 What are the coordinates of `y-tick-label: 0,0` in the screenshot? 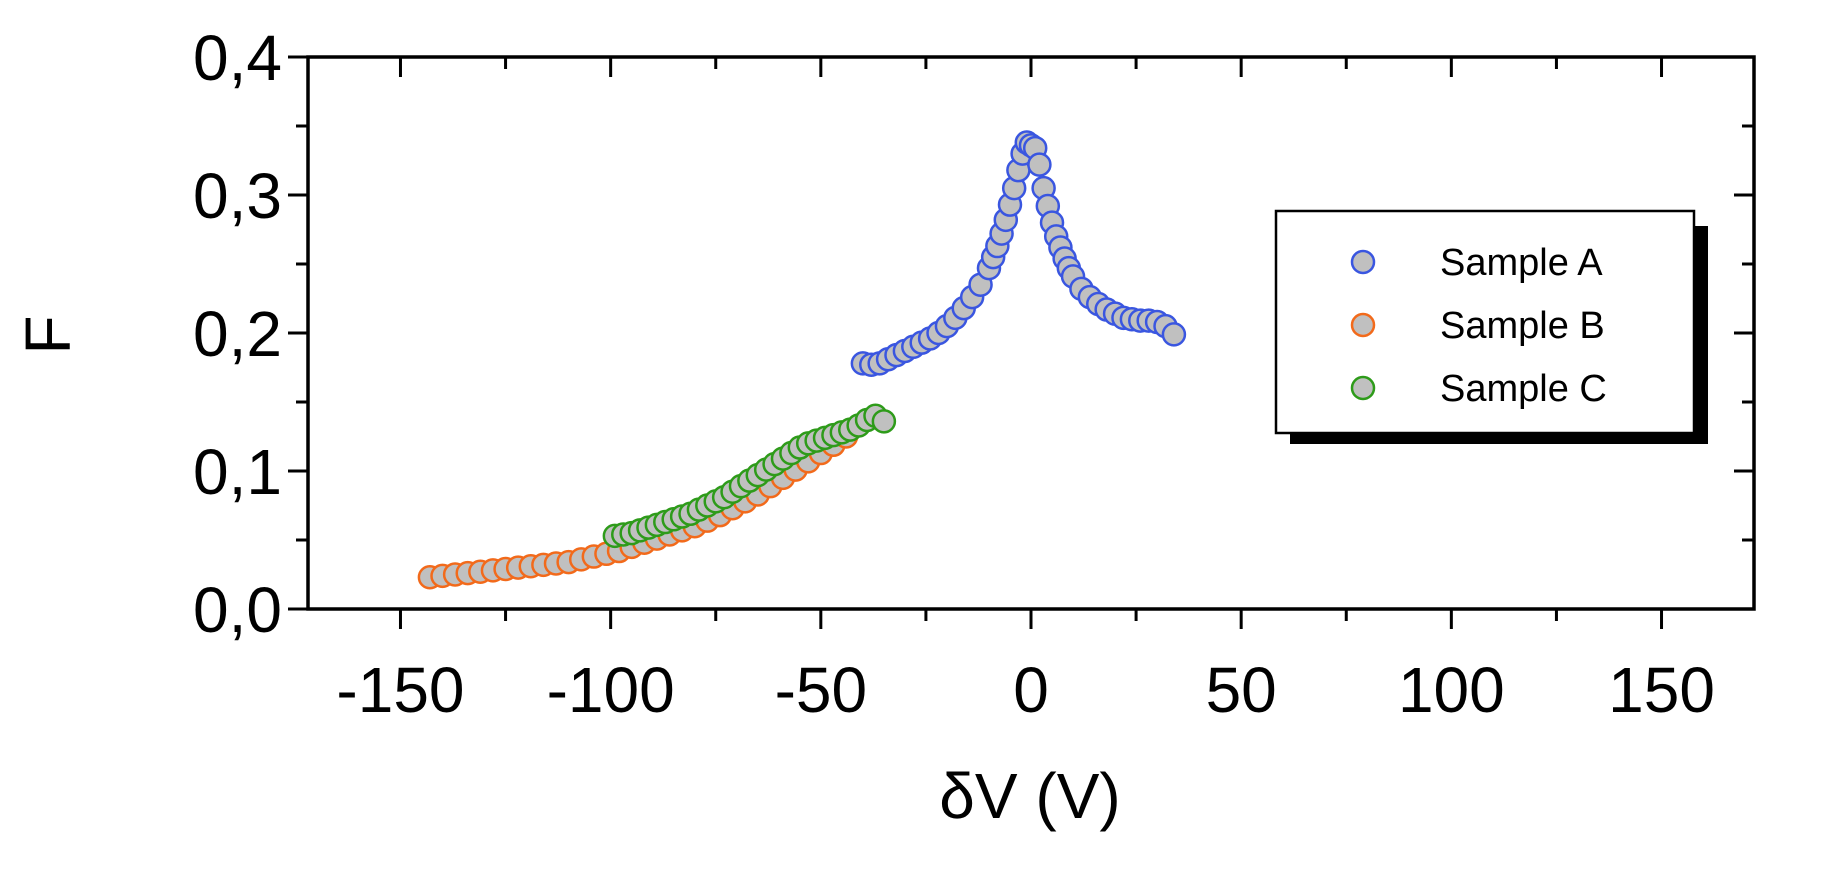 It's located at (237, 610).